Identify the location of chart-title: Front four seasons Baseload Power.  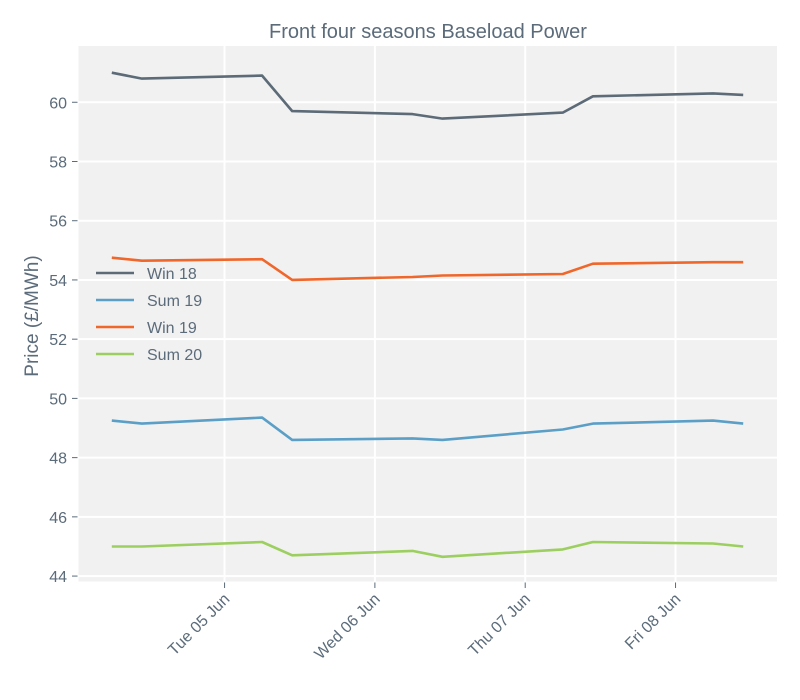
(428, 32).